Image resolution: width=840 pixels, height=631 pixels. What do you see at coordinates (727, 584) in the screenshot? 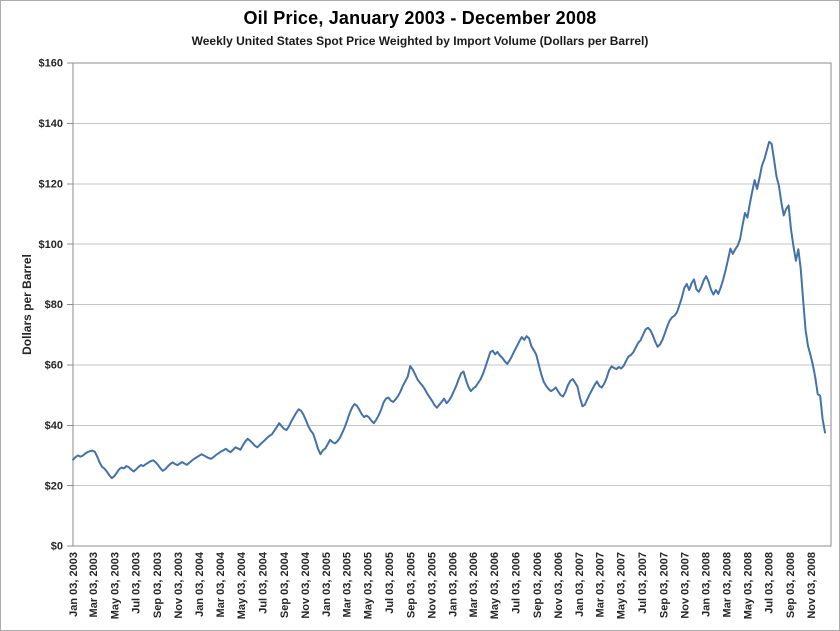
I see `x-tick-label: Mar 03, 2008` at bounding box center [727, 584].